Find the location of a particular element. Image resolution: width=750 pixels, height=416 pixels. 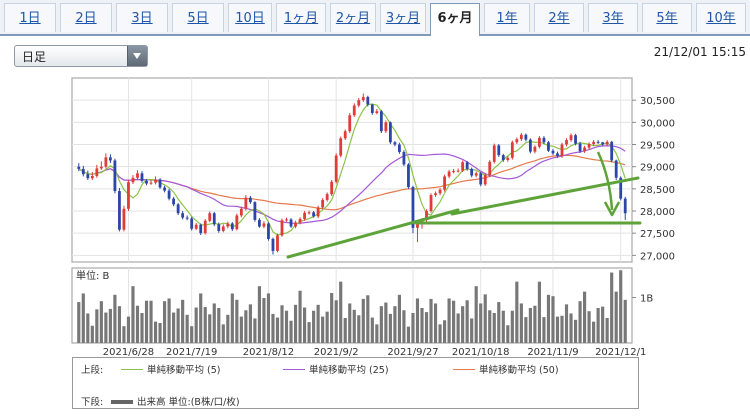

legend-ma25-line is located at coordinates (294, 369).